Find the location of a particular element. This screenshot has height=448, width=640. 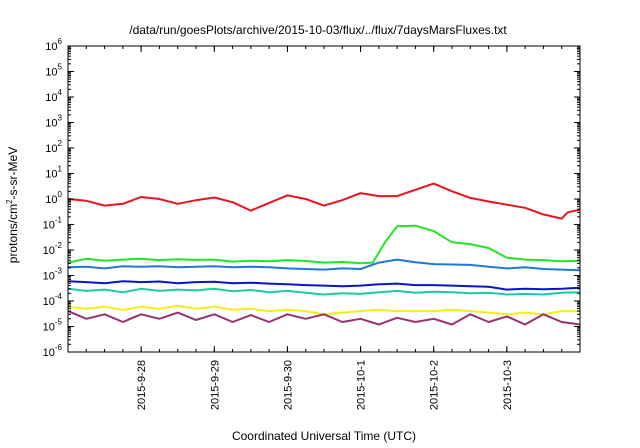

y-tick-exponent: -1 is located at coordinates (59, 220).